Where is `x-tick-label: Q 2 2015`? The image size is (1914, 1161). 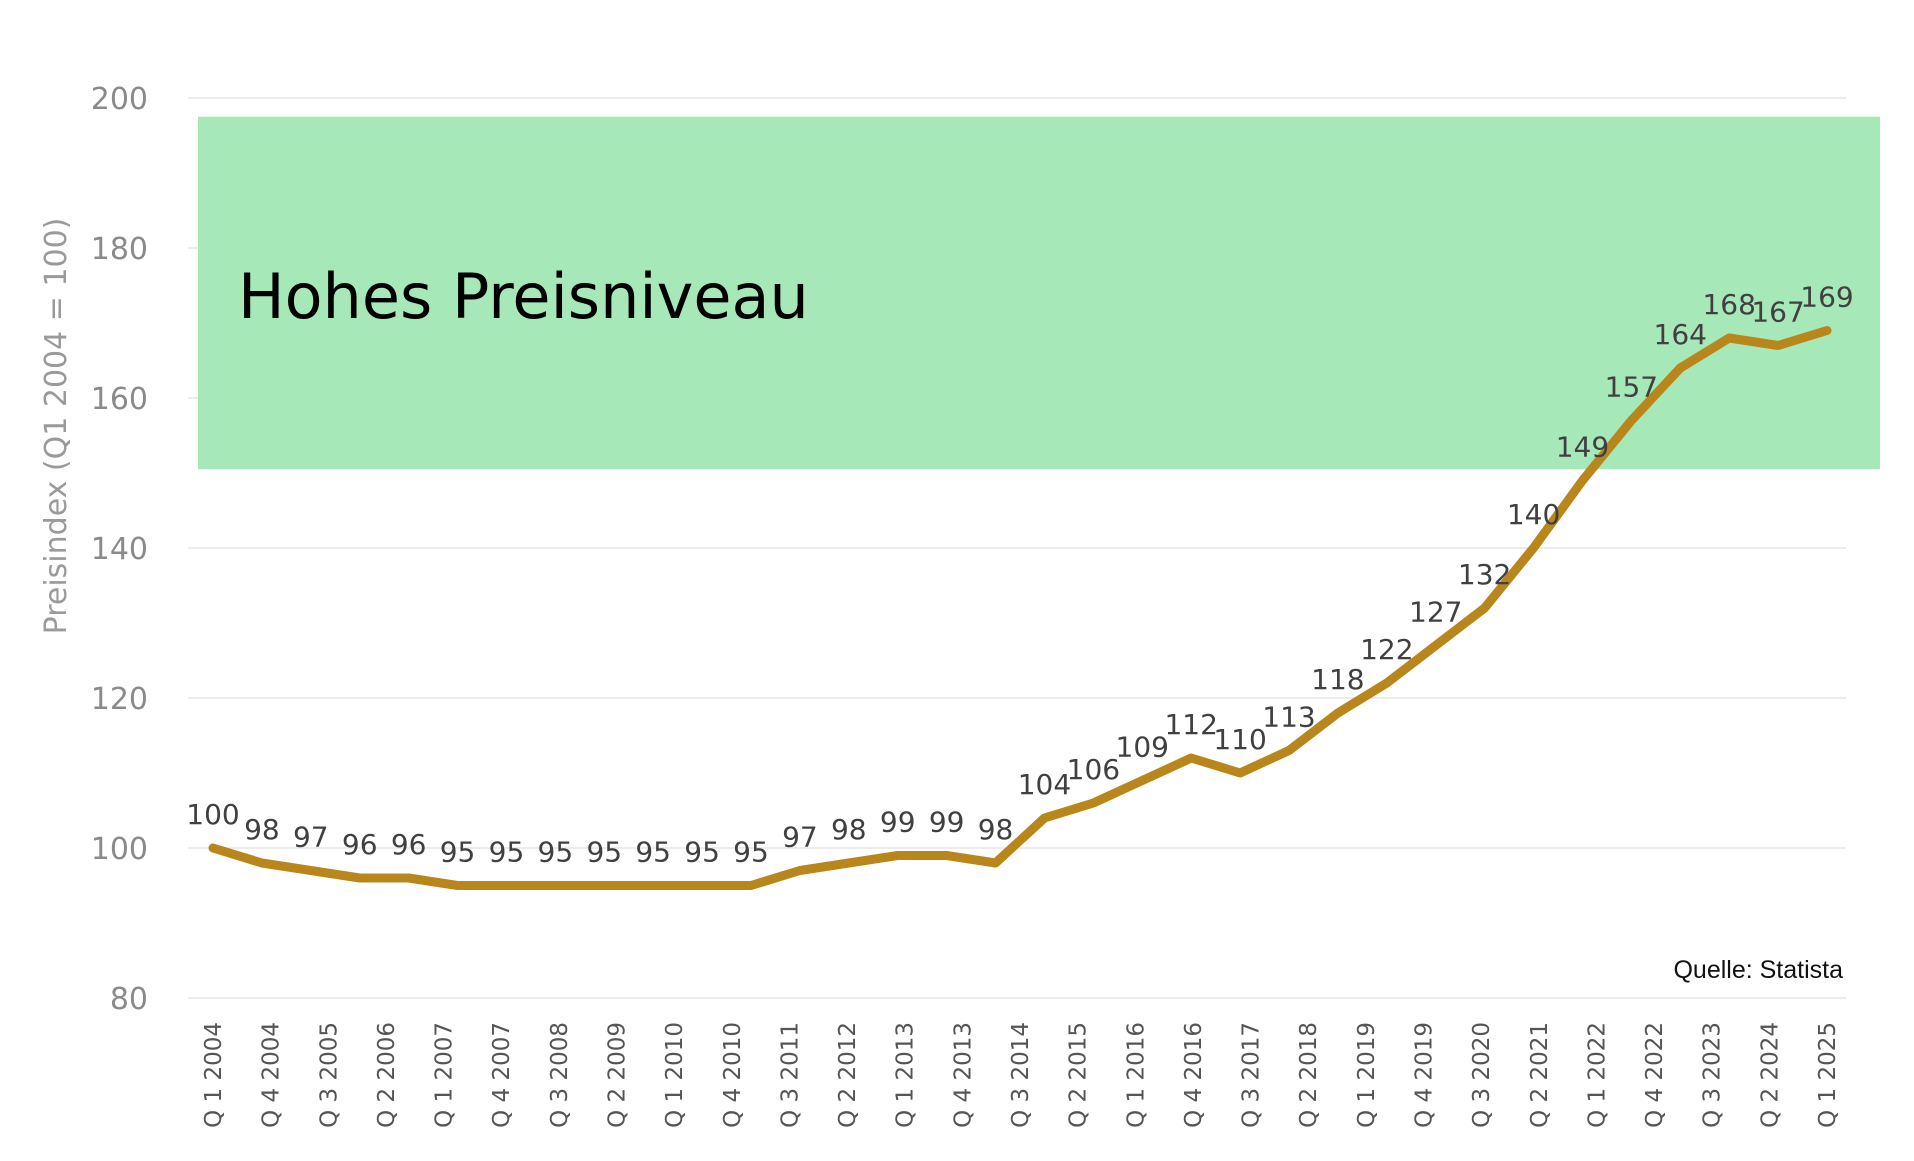 x-tick-label: Q 2 2015 is located at coordinates (1079, 1075).